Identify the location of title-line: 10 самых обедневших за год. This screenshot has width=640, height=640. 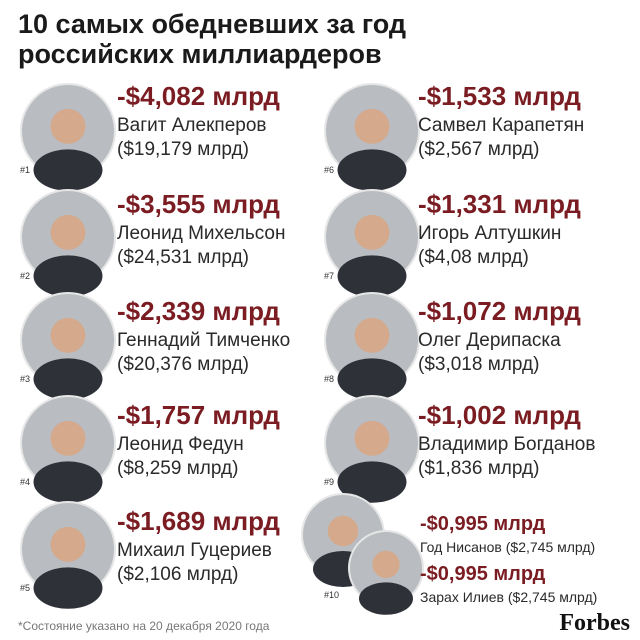
(212, 24).